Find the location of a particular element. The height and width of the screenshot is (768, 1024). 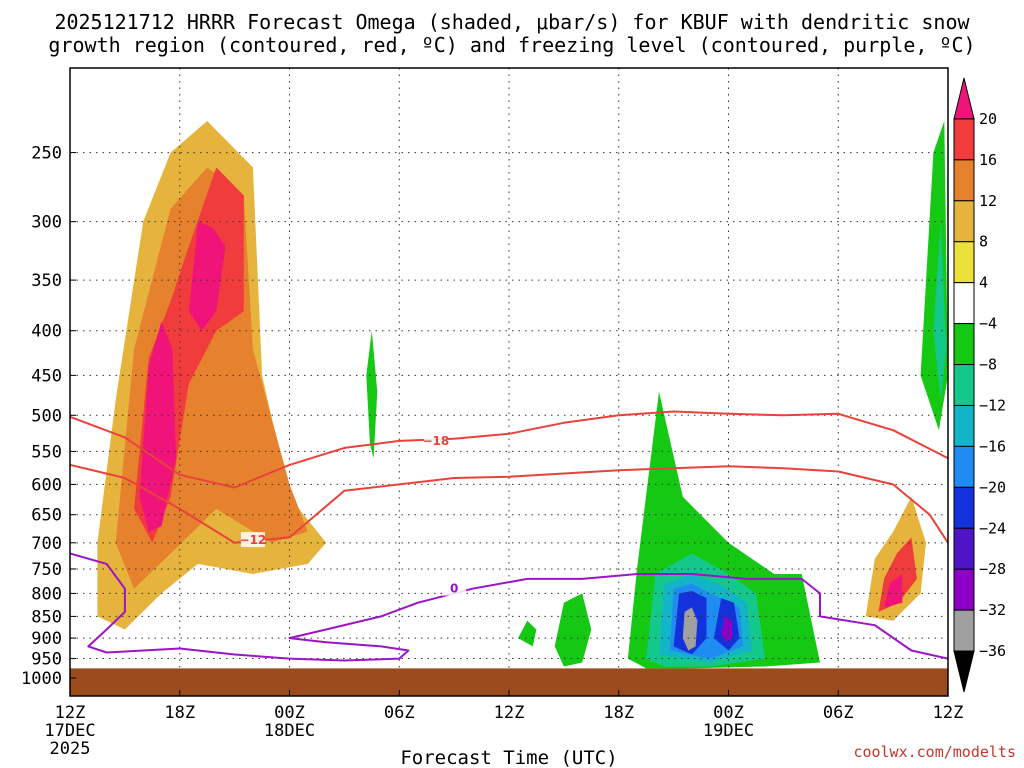

y-tick-label: 650 is located at coordinates (46, 516).